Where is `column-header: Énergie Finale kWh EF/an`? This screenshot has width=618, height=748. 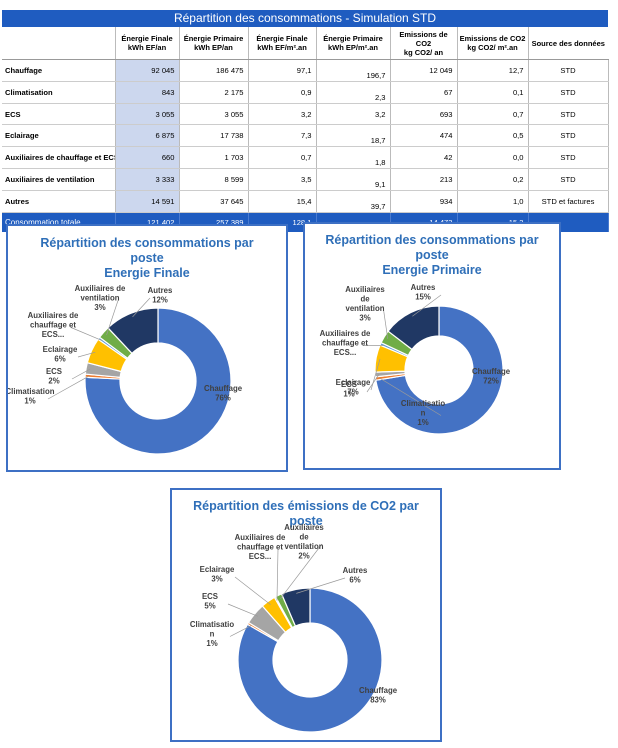 column-header: Énergie Finale kWh EF/an is located at coordinates (147, 43).